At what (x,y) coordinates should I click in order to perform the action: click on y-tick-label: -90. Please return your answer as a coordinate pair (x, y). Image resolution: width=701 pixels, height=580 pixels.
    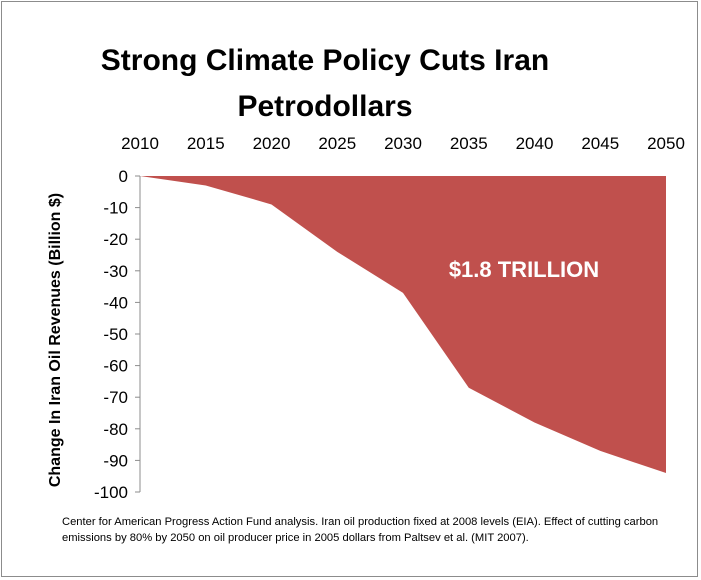
    Looking at the image, I should click on (115, 460).